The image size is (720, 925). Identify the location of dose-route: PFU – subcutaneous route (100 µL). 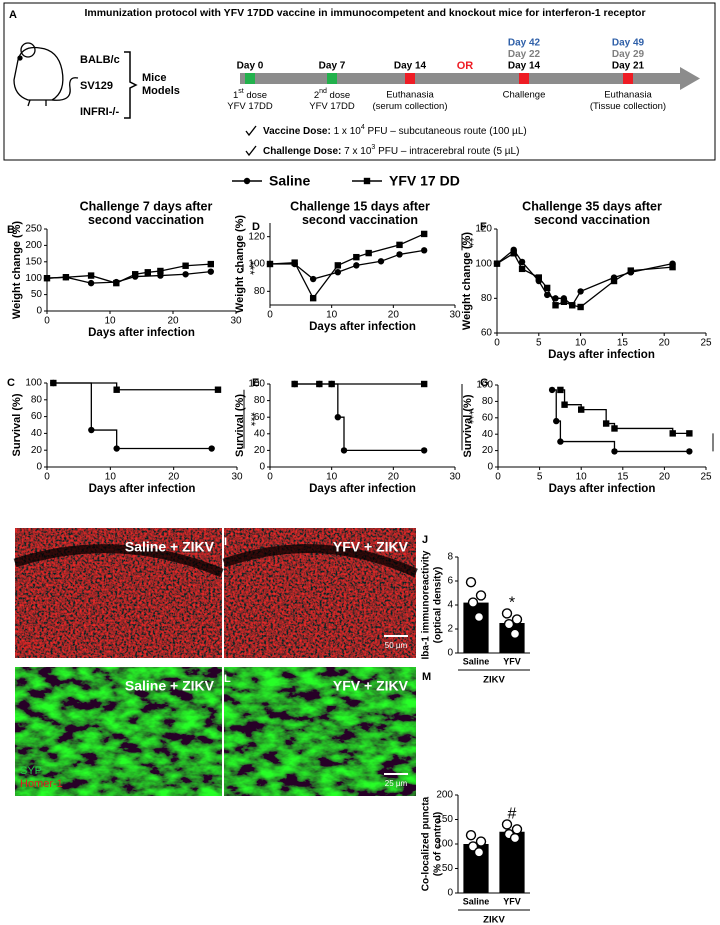
(446, 131).